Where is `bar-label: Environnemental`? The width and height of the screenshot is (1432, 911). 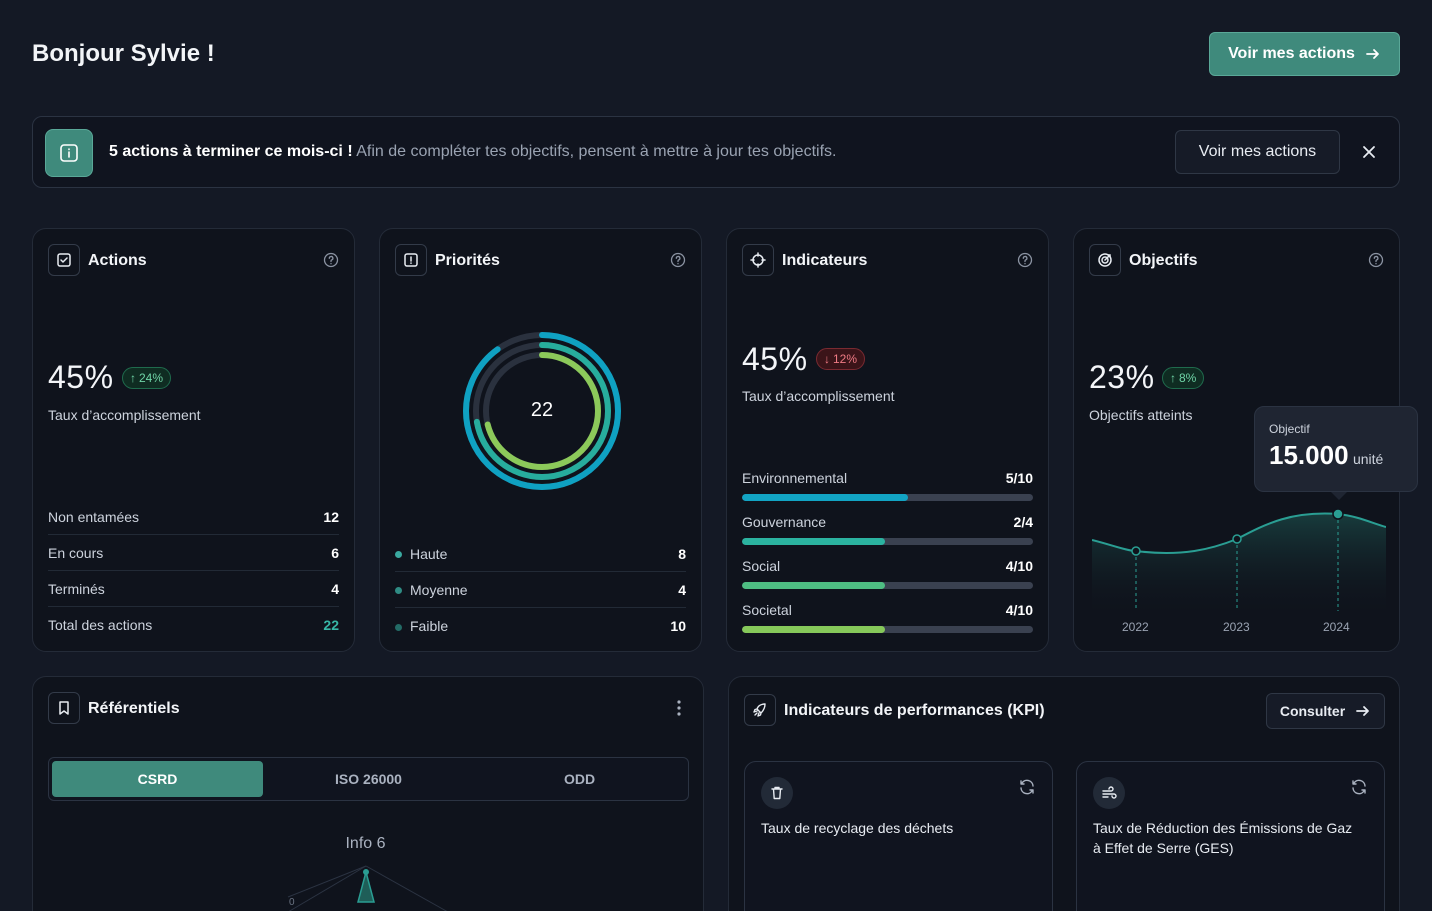
bar-label: Environnemental is located at coordinates (795, 478).